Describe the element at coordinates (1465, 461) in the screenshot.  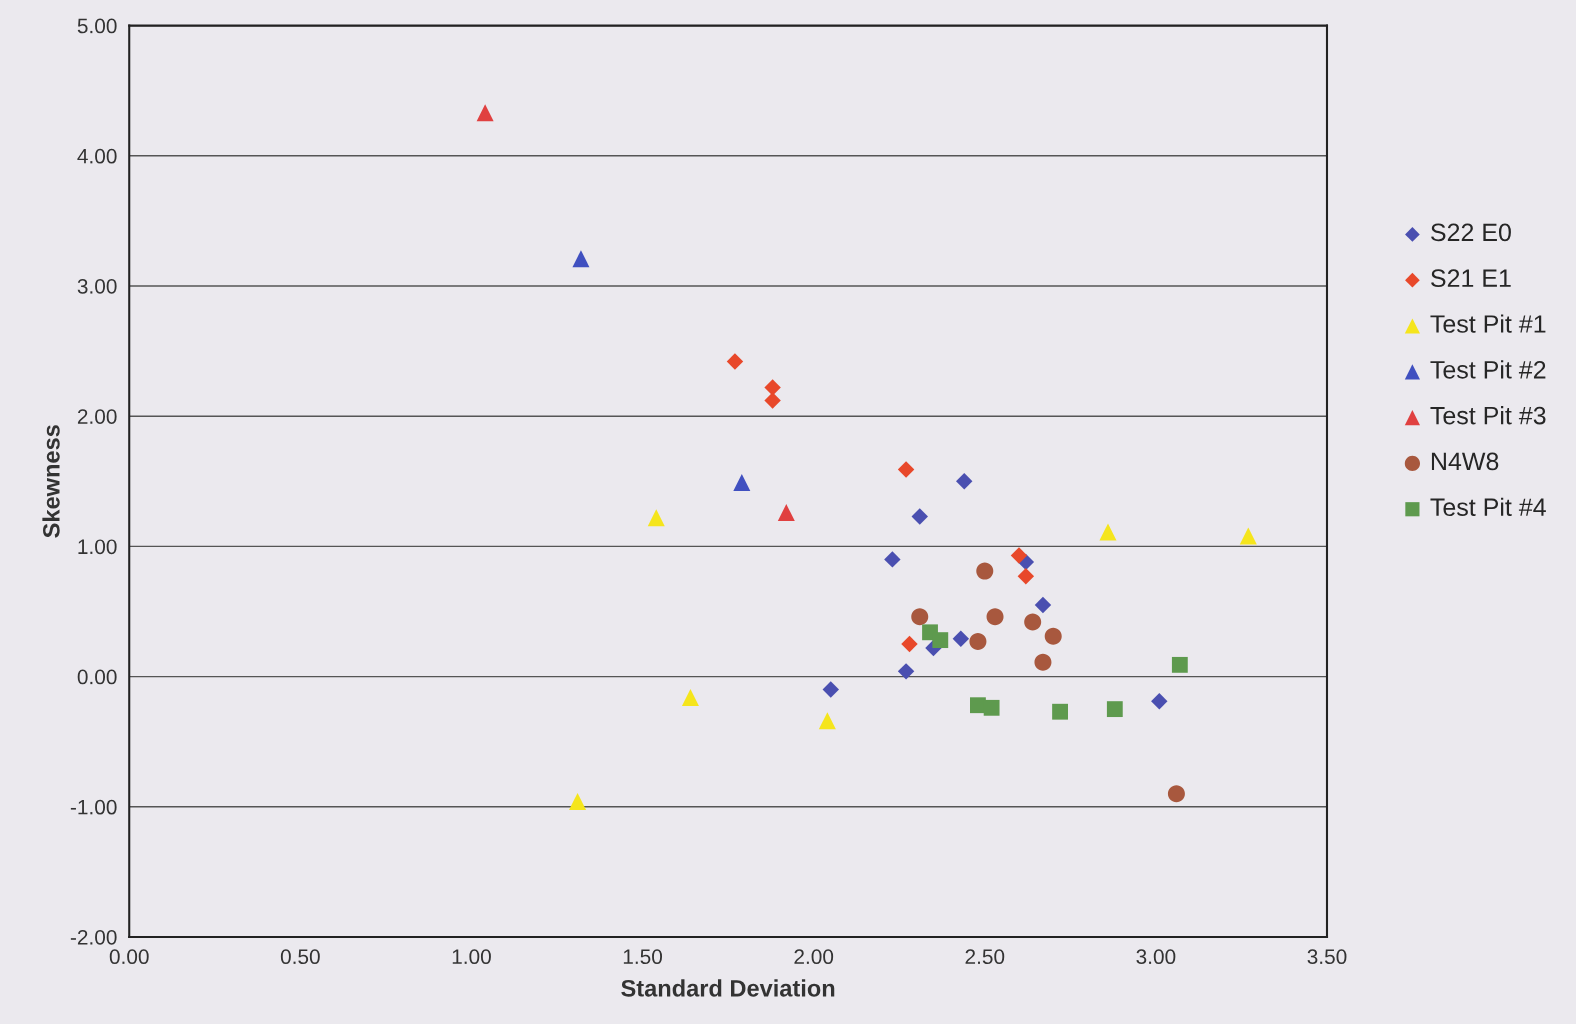
I see `legend-label: N4W8` at that location.